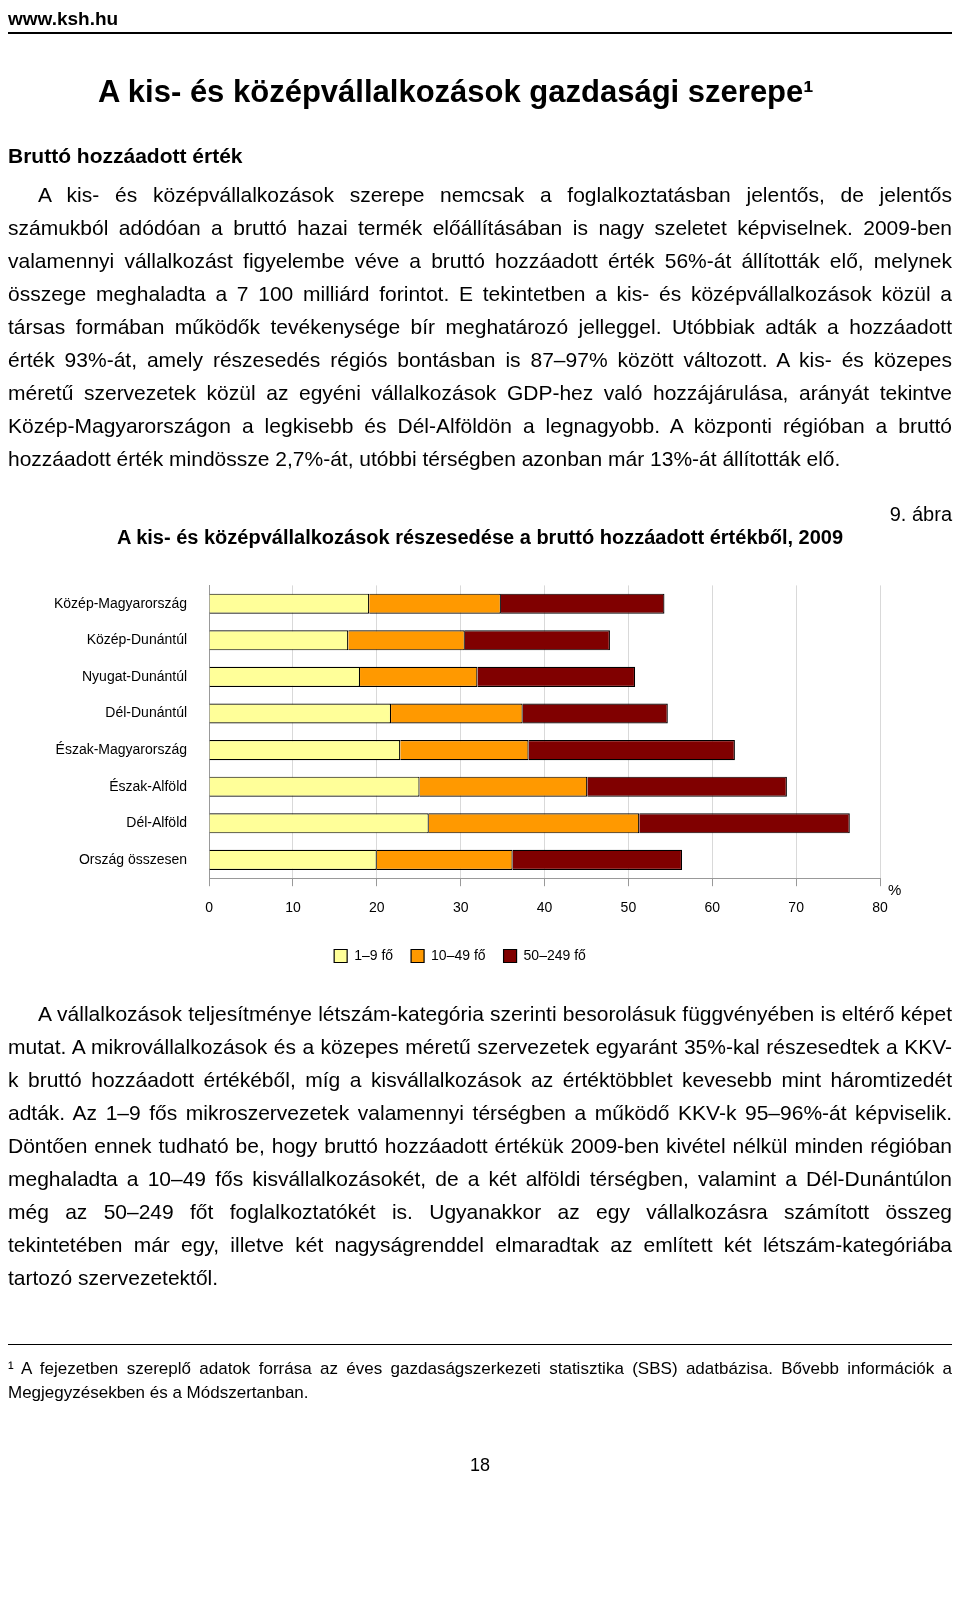 Image resolution: width=960 pixels, height=1613 pixels. What do you see at coordinates (480, 21) in the screenshot?
I see `text: www.ksh.hu` at bounding box center [480, 21].